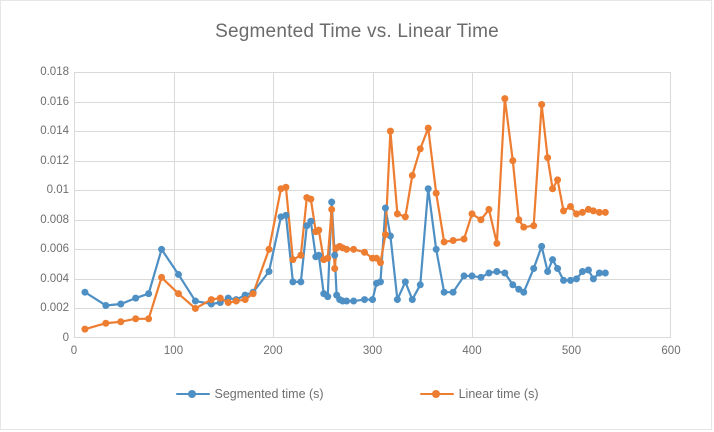 The width and height of the screenshot is (714, 432). What do you see at coordinates (249, 394) in the screenshot?
I see `legend-item-segmented-time: Segmented time (s)` at bounding box center [249, 394].